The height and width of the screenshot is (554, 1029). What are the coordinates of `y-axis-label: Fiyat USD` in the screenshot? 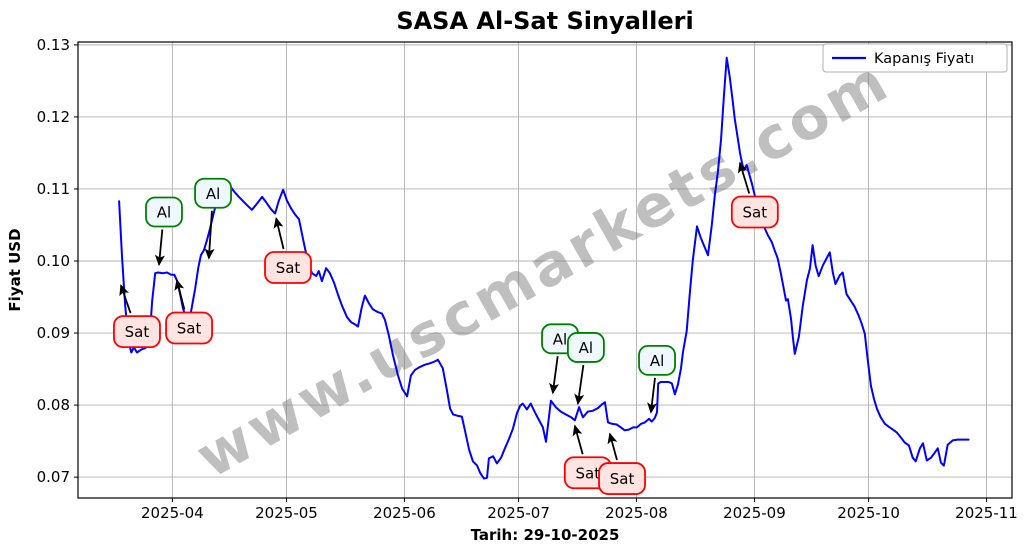 It's located at (15, 269).